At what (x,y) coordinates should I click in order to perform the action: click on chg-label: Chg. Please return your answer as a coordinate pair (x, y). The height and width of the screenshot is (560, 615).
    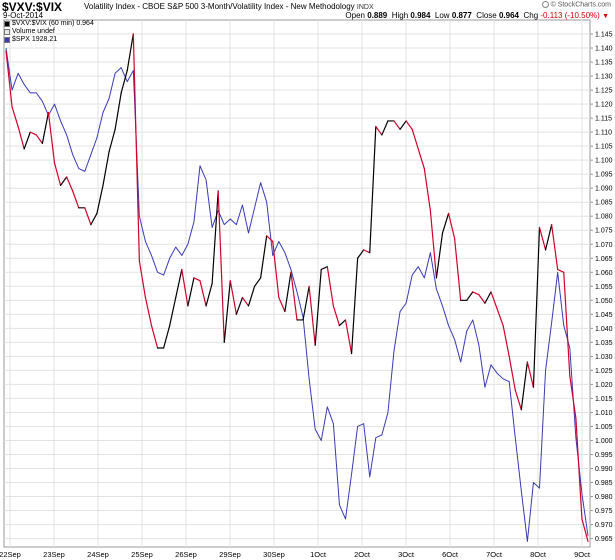
    Looking at the image, I should click on (531, 15).